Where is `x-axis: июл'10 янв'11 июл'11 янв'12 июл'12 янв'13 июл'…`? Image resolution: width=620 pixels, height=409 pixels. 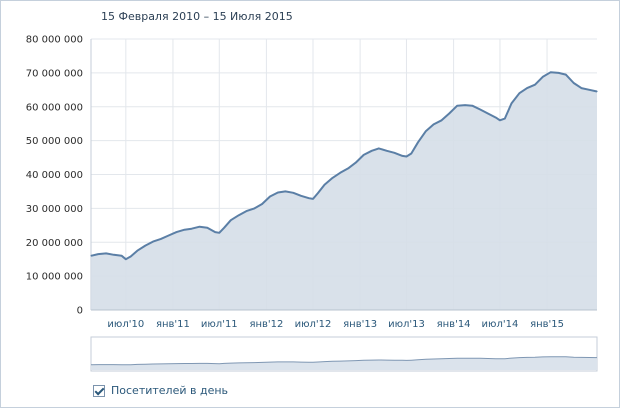 x-axis: июл'10 янв'11 июл'11 янв'12 июл'12 янв'13 июл'… is located at coordinates (335, 324).